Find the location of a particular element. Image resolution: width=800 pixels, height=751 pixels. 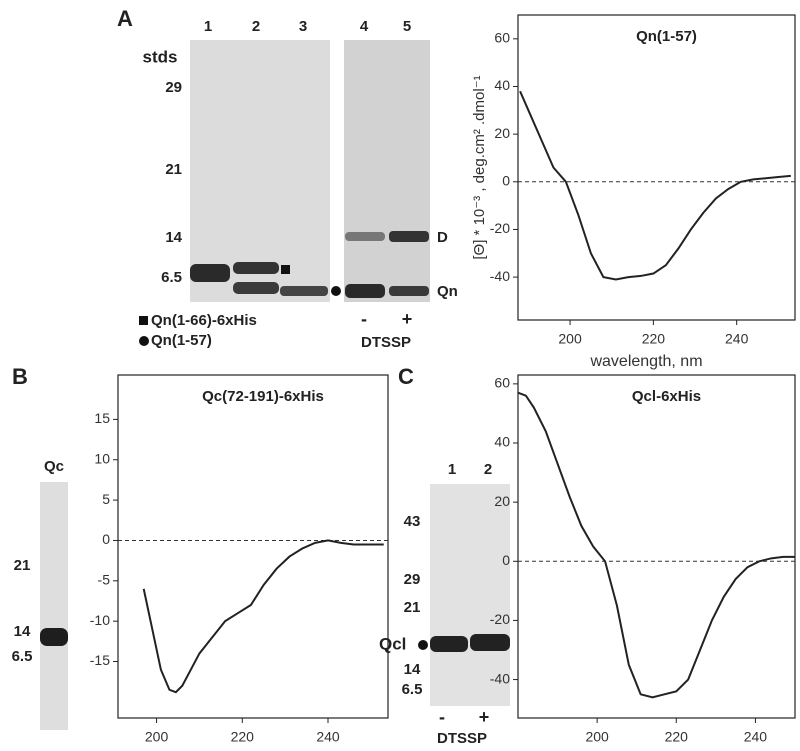

panel-label: C is located at coordinates (406, 376).